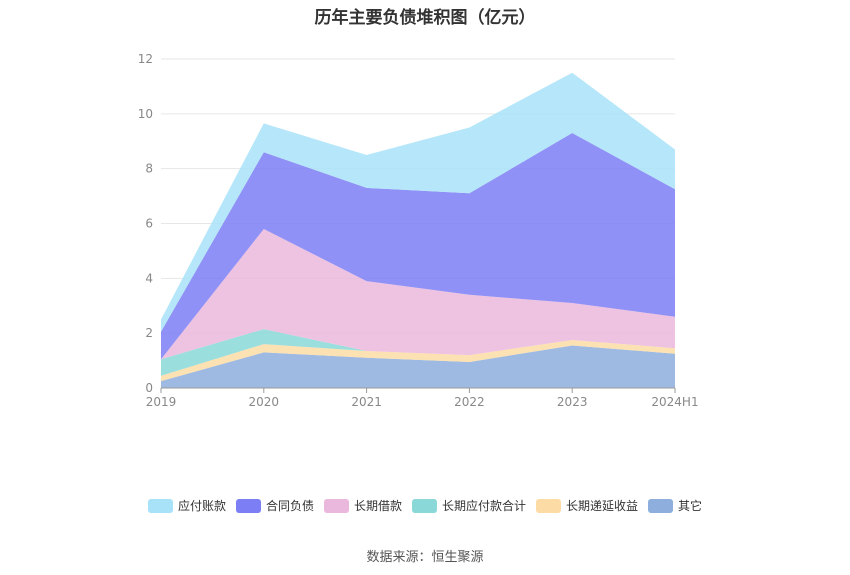 This screenshot has height=575, width=850. What do you see at coordinates (484, 506) in the screenshot?
I see `legend-label: 长期应付款合计` at bounding box center [484, 506].